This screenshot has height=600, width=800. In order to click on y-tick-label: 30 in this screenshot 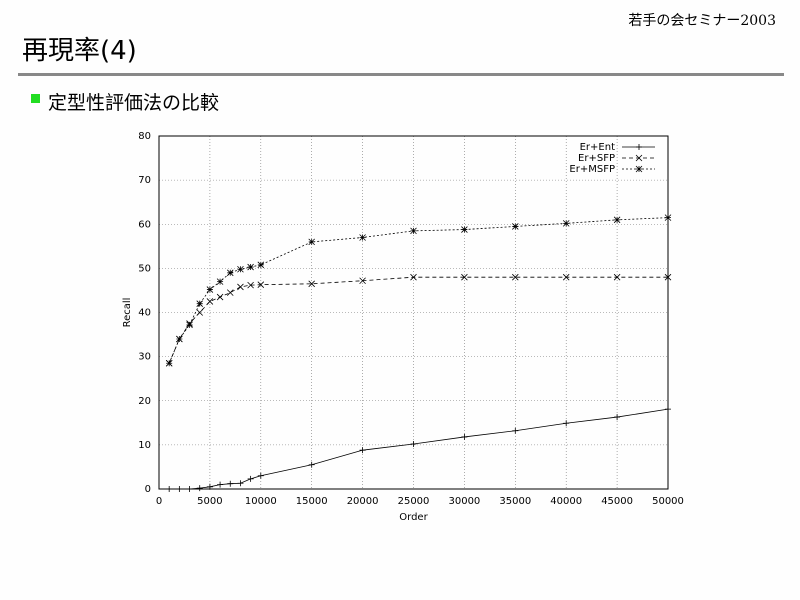, I will do `click(144, 357)`.